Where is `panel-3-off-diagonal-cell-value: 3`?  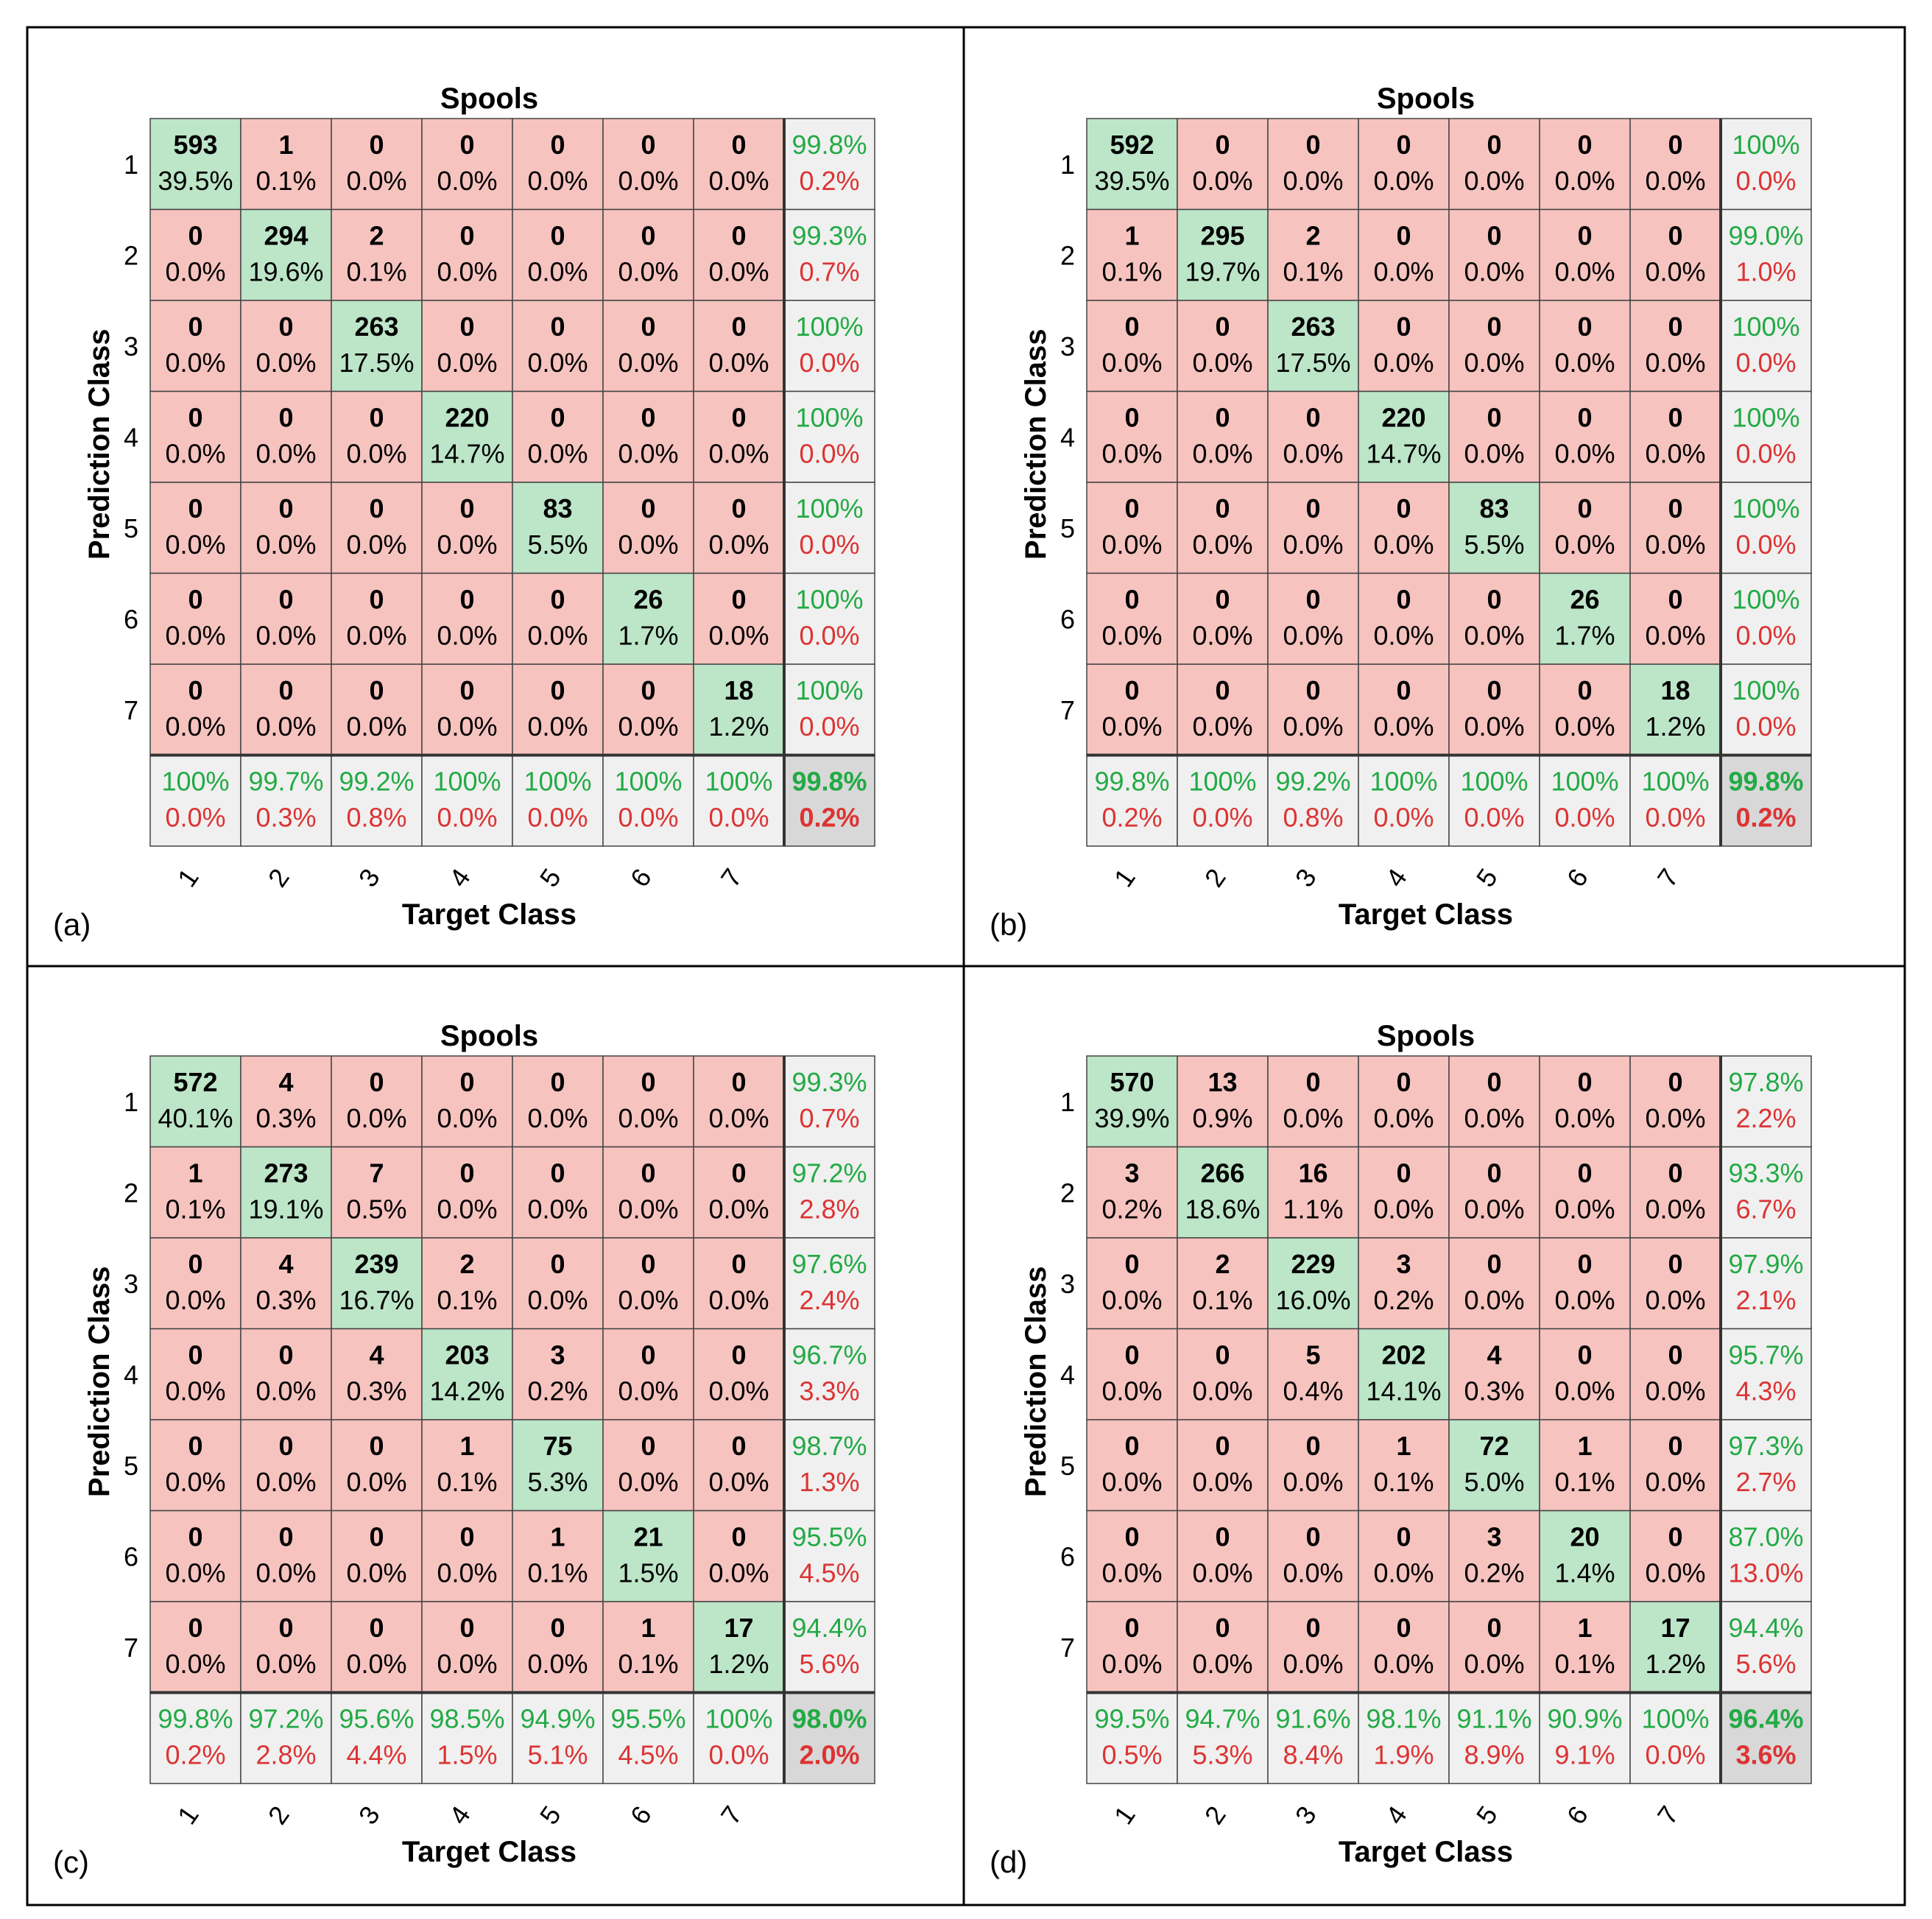 panel-3-off-diagonal-cell-value: 3 is located at coordinates (557, 1355).